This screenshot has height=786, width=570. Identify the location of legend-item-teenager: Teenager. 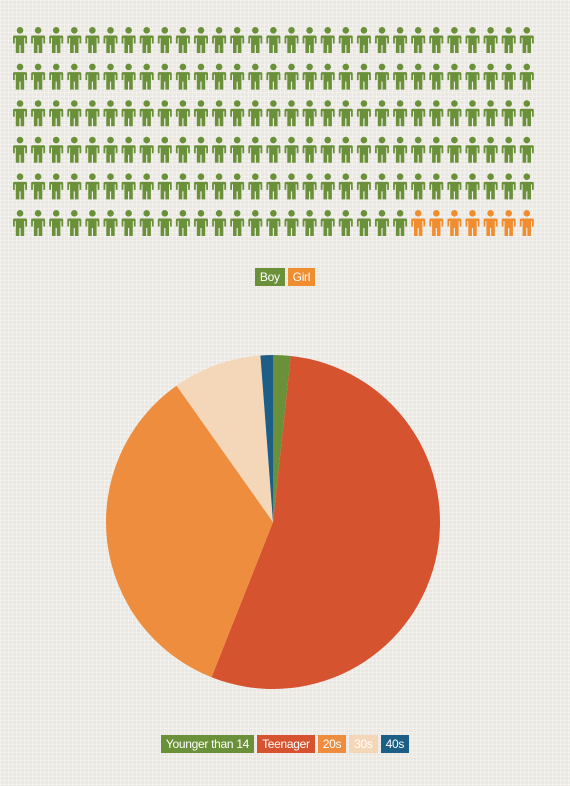
(286, 744).